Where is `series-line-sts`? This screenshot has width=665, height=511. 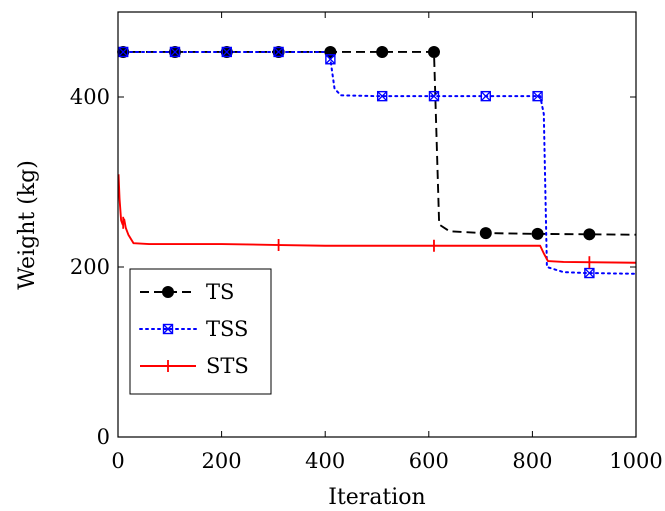 series-line-sts is located at coordinates (377, 219).